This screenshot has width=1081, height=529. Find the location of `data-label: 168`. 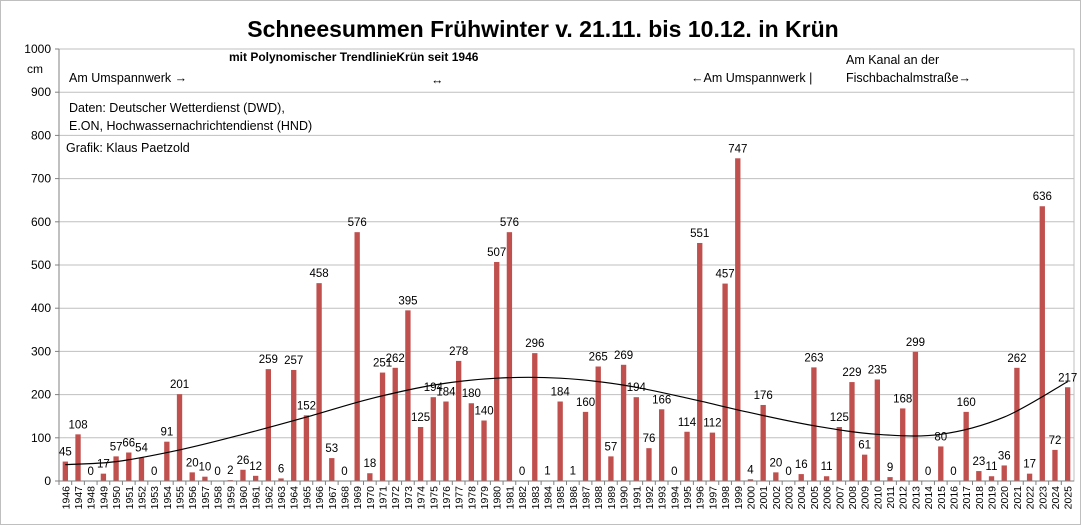

data-label: 168 is located at coordinates (902, 399).